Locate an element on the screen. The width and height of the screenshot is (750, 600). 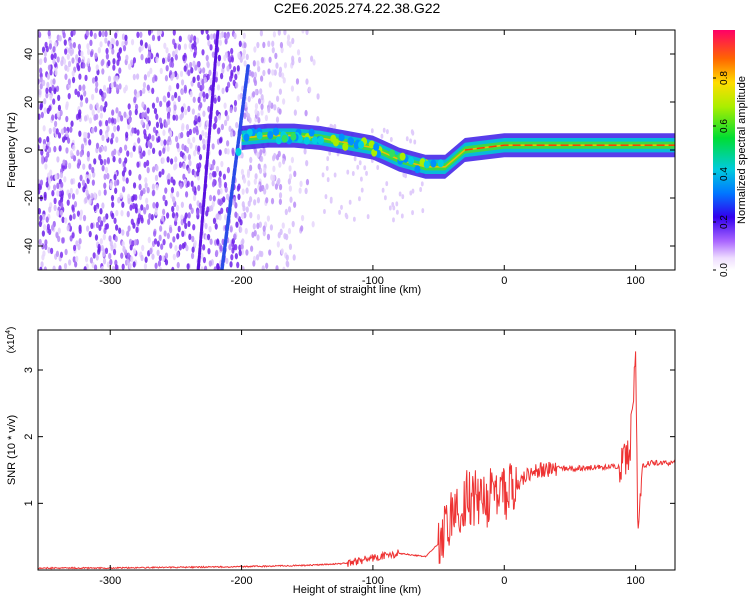
spectrogram-x-tick-label: 0 is located at coordinates (504, 281).